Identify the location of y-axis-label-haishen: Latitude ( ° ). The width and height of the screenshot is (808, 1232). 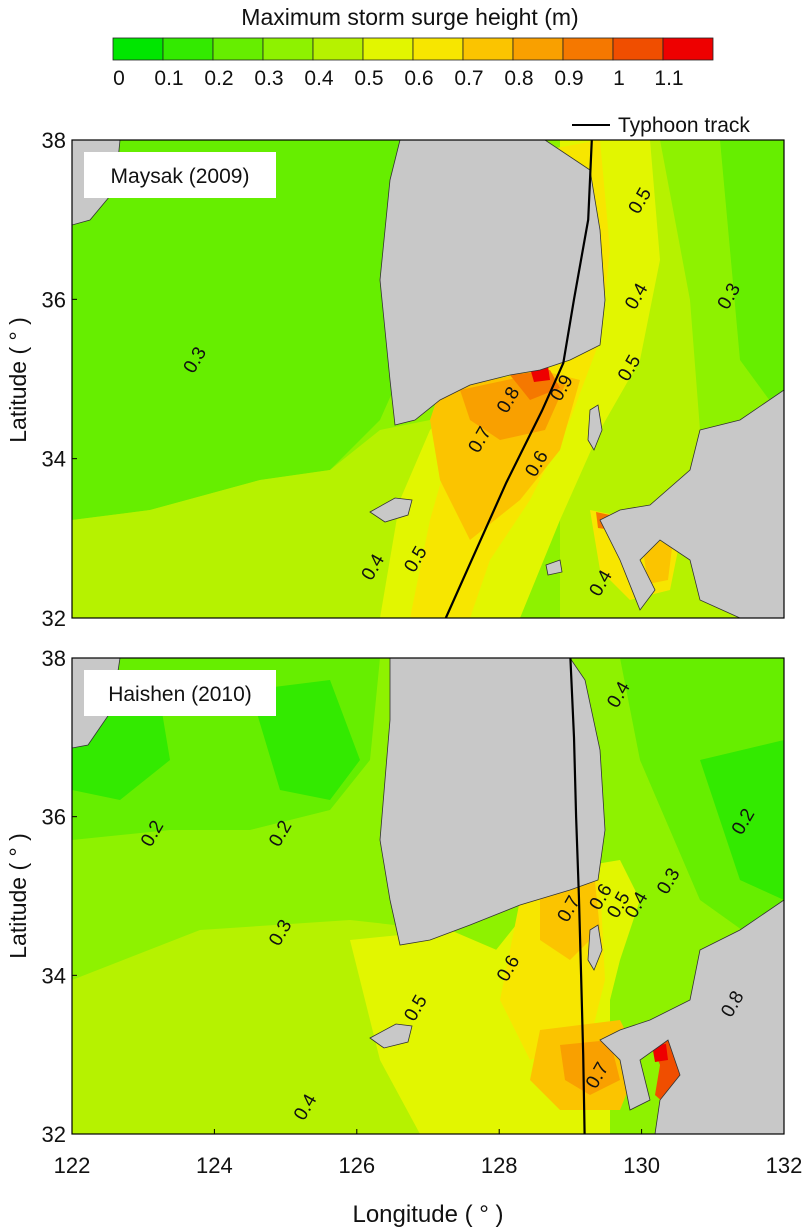
(18, 896).